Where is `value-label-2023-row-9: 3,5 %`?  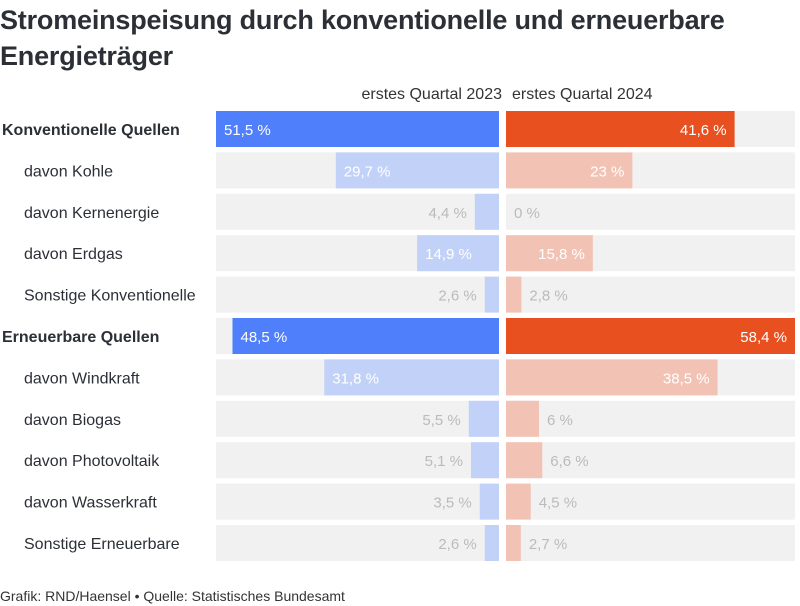 value-label-2023-row-9: 3,5 % is located at coordinates (452, 503).